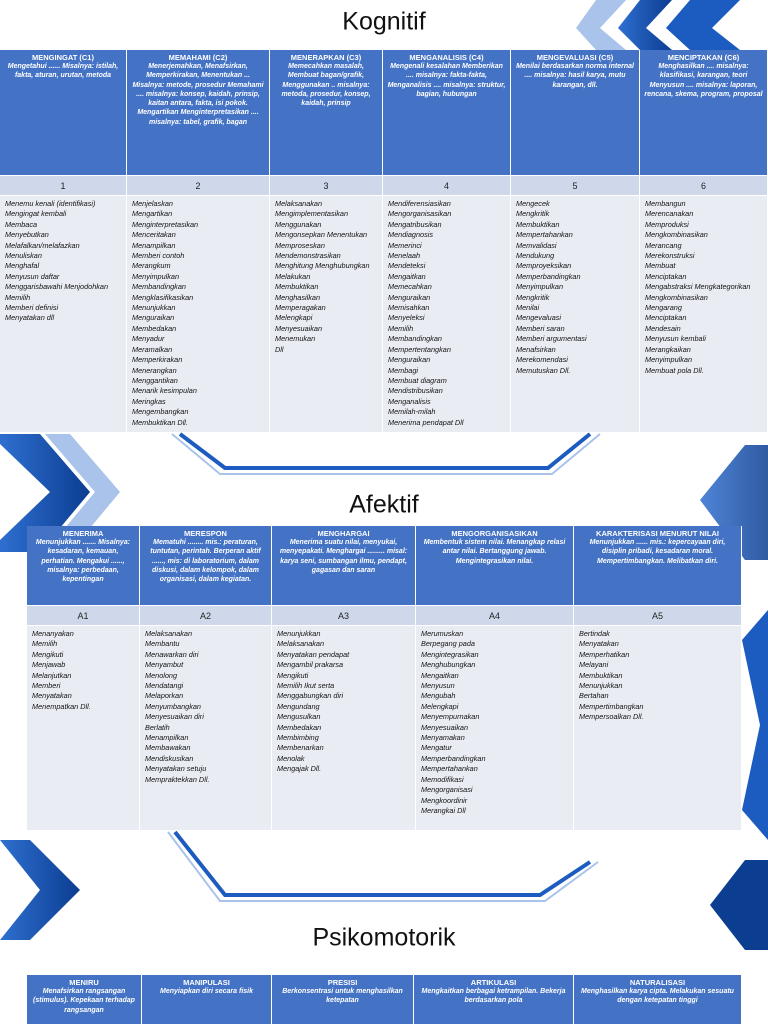  I want to click on verb-item: Menguraikan, so click(409, 297).